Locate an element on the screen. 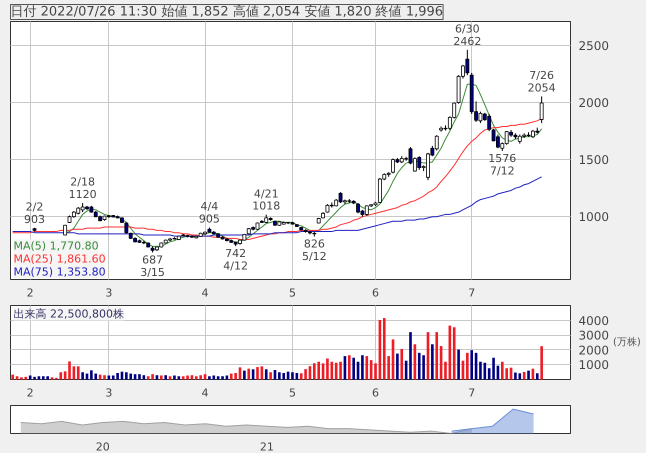 Image resolution: width=653 pixels, height=470 pixels. y-tick-label: 4000 is located at coordinates (594, 321).